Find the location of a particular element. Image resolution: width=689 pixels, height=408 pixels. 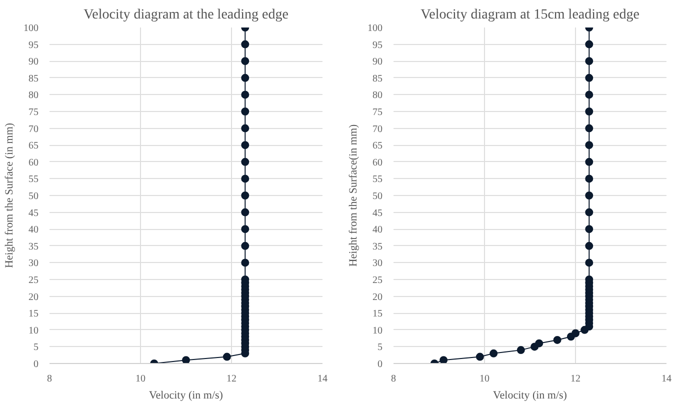

y-axis-title: Height from the Surface (in mm) is located at coordinates (10, 195).